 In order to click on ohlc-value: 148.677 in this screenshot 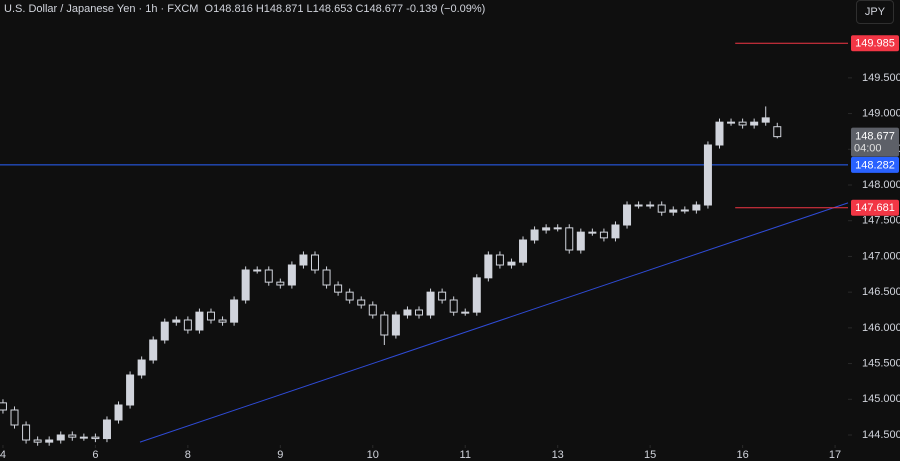, I will do `click(383, 9)`.